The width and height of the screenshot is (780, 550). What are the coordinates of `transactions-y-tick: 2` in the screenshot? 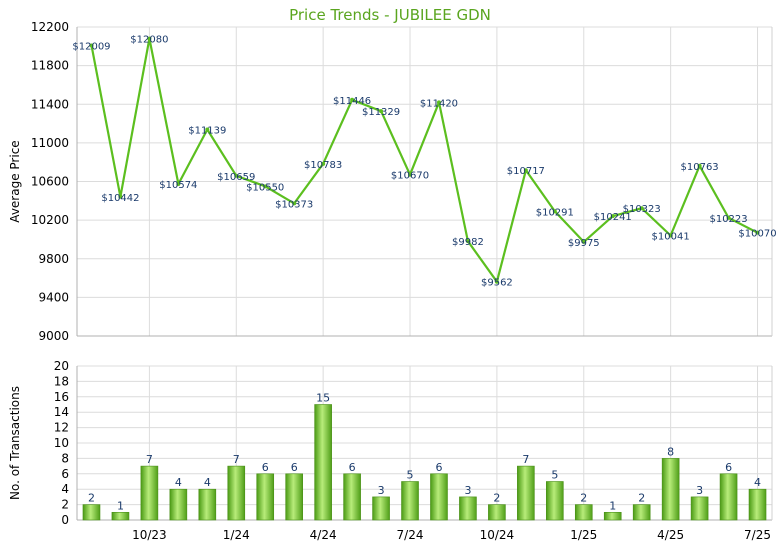 It's located at (65, 505).